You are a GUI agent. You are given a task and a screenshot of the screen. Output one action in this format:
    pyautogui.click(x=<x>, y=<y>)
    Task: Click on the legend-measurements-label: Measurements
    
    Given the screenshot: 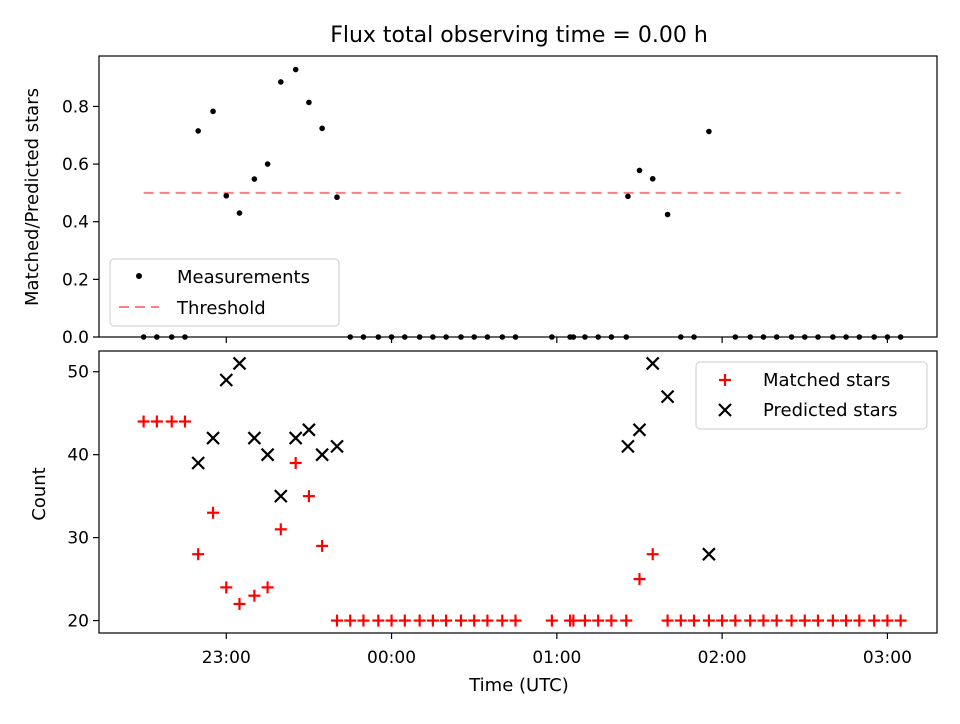 What is the action you would take?
    pyautogui.click(x=243, y=277)
    